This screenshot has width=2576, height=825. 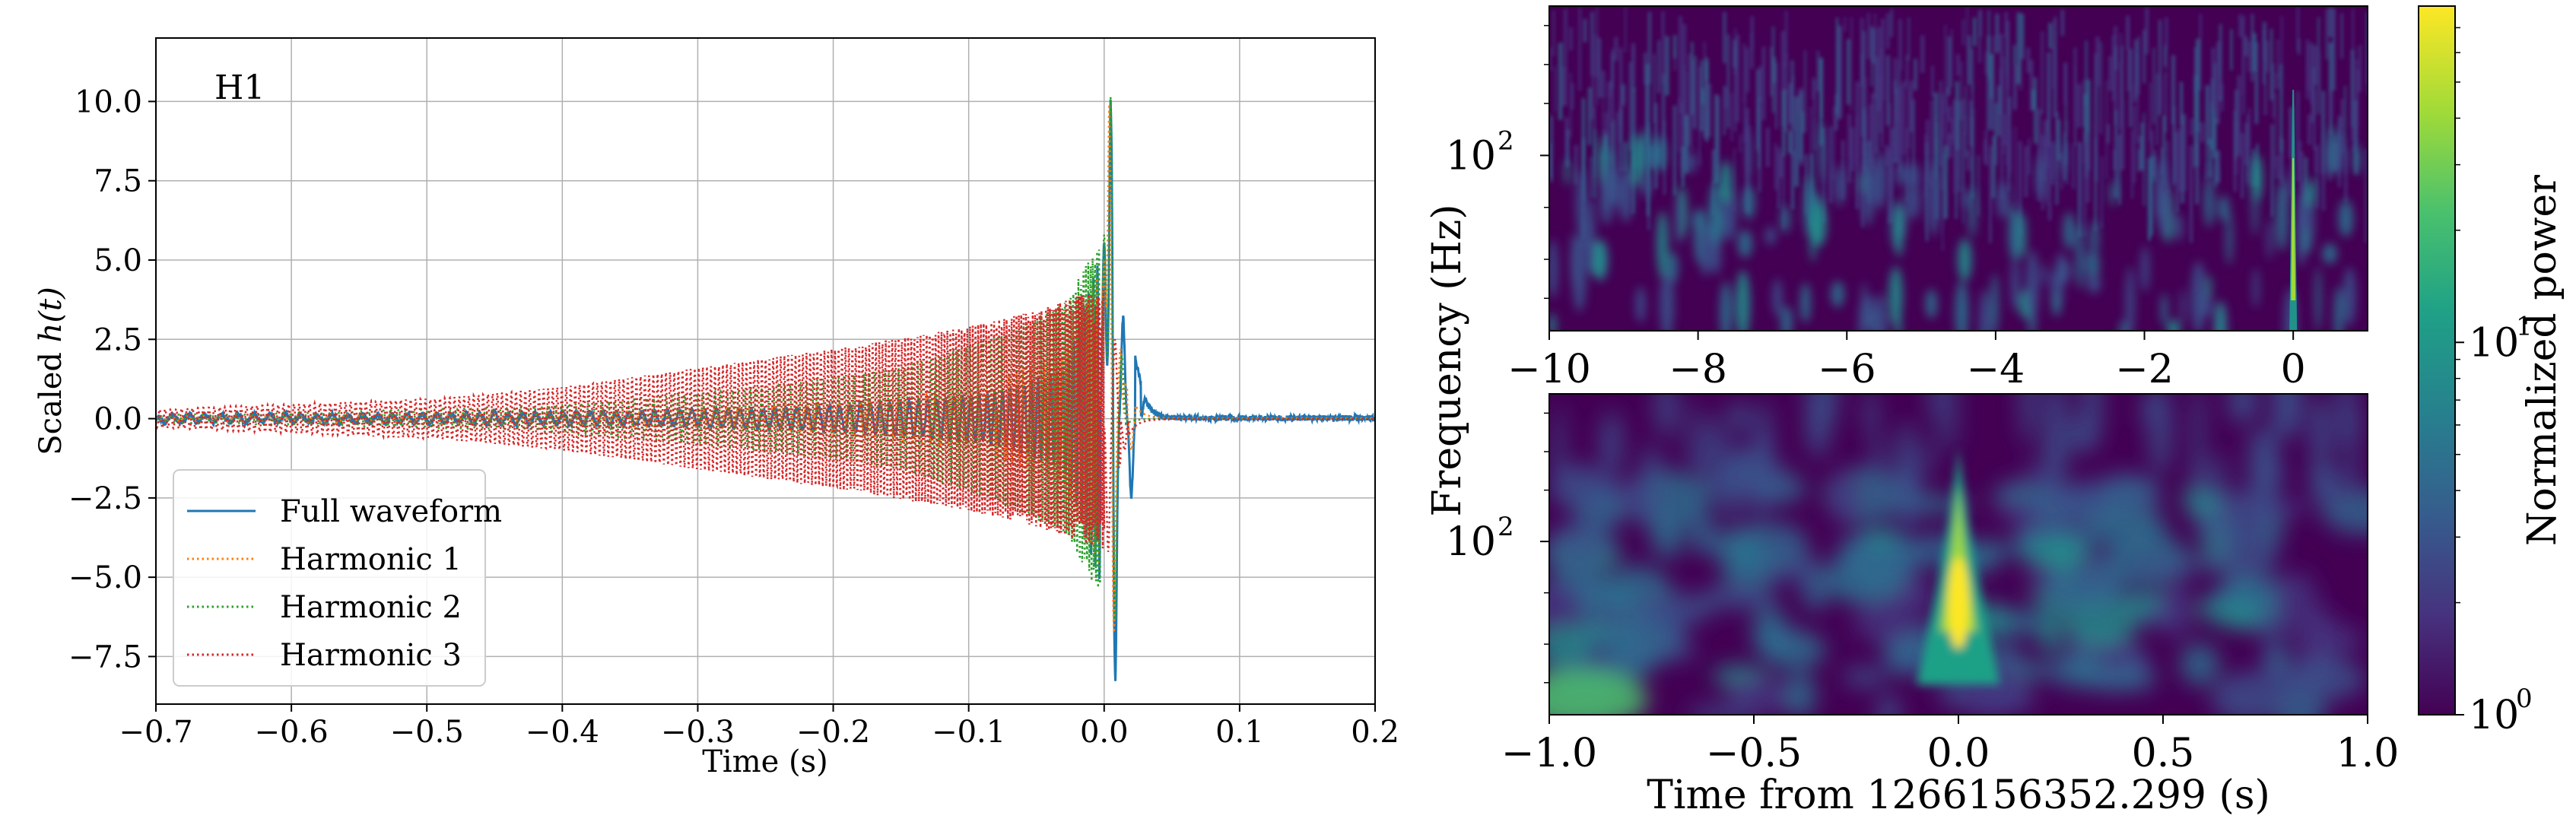 I want to click on chirp-core, so click(x=2293, y=229).